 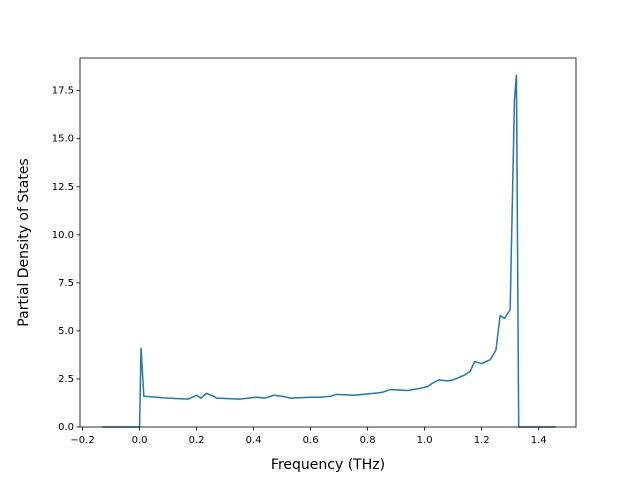 What do you see at coordinates (66, 427) in the screenshot?
I see `y-tick-label: 0.0` at bounding box center [66, 427].